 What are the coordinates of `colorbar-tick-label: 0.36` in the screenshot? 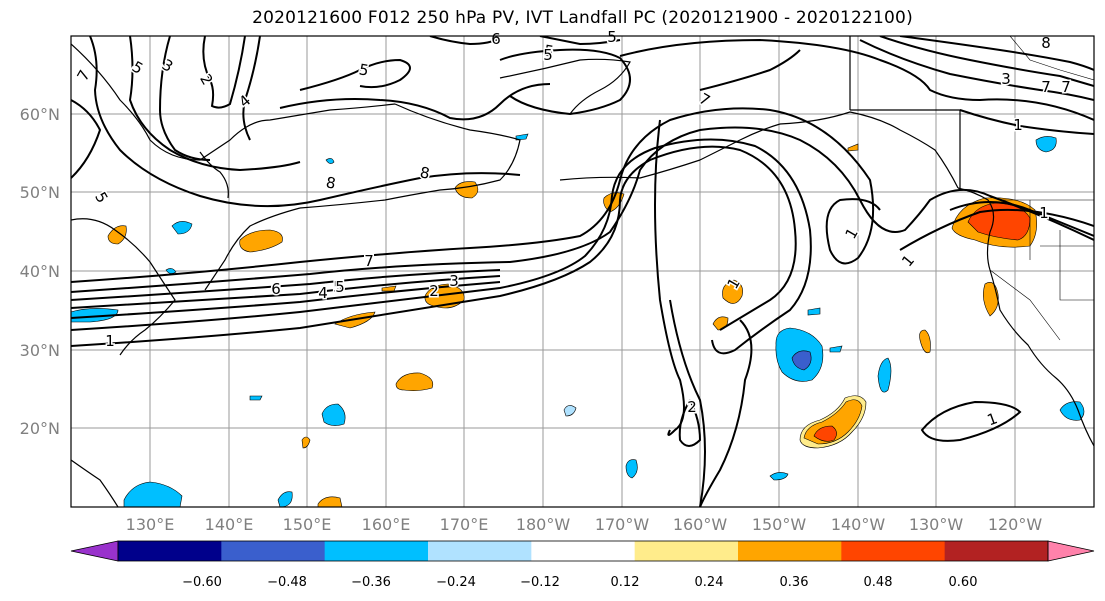 It's located at (794, 582).